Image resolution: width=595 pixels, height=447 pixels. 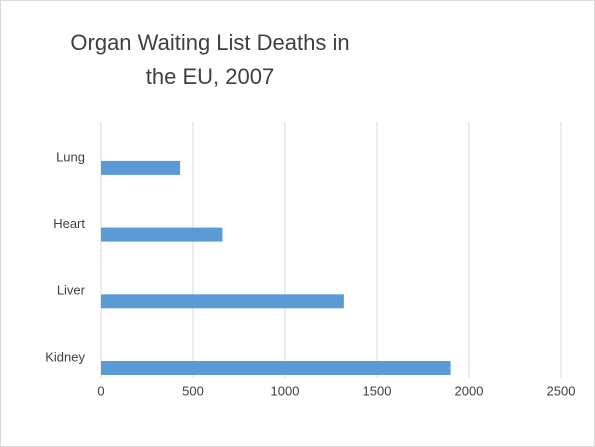 I want to click on x-tick-label: 2000, so click(x=469, y=390).